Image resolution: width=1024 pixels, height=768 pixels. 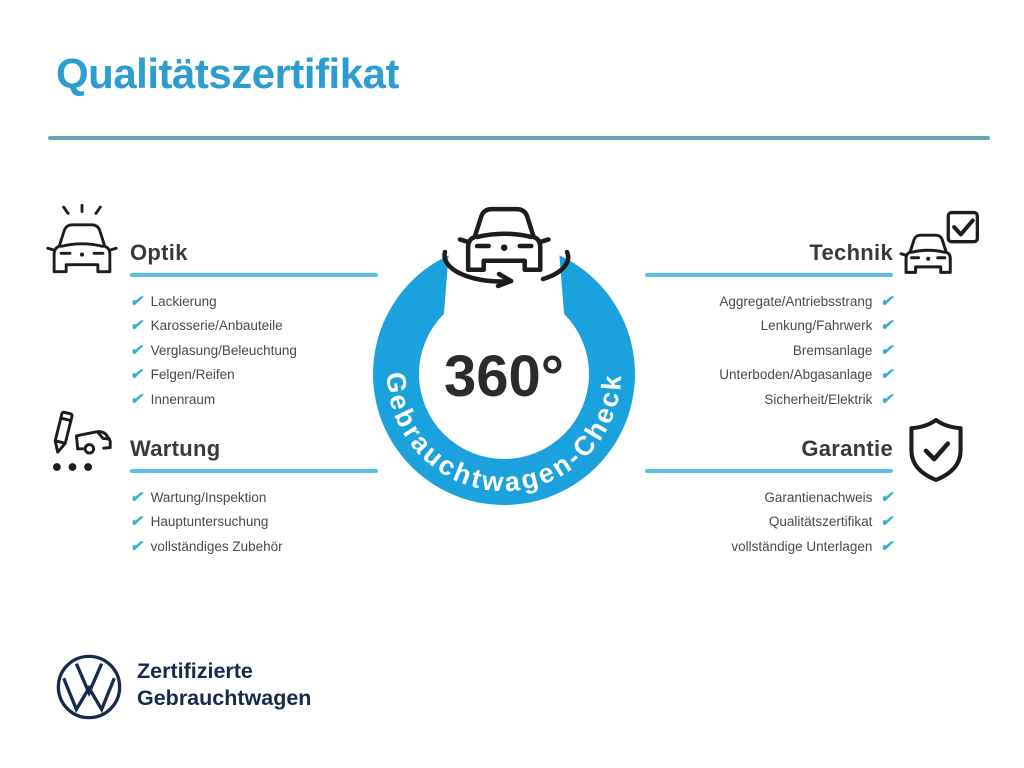 I want to click on item-label: Lenkung/Fahrwerk, so click(x=816, y=326).